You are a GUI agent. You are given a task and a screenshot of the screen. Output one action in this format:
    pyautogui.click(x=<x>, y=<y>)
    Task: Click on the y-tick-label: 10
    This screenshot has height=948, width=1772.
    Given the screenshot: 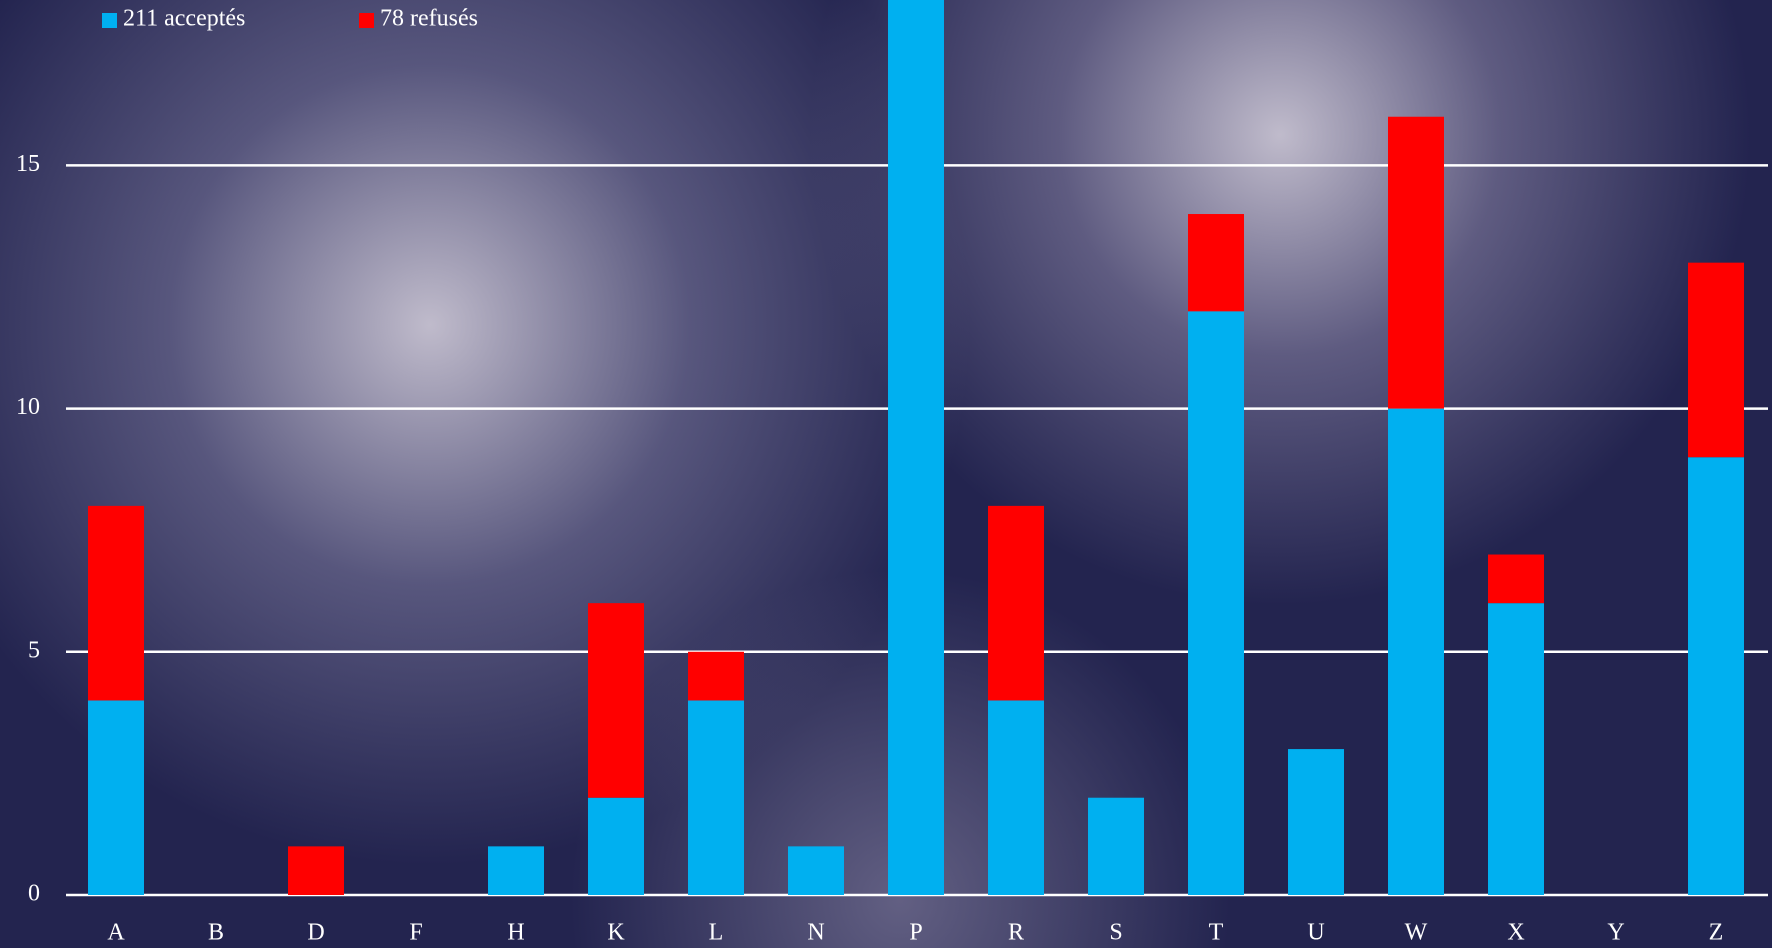 What is the action you would take?
    pyautogui.click(x=28, y=407)
    